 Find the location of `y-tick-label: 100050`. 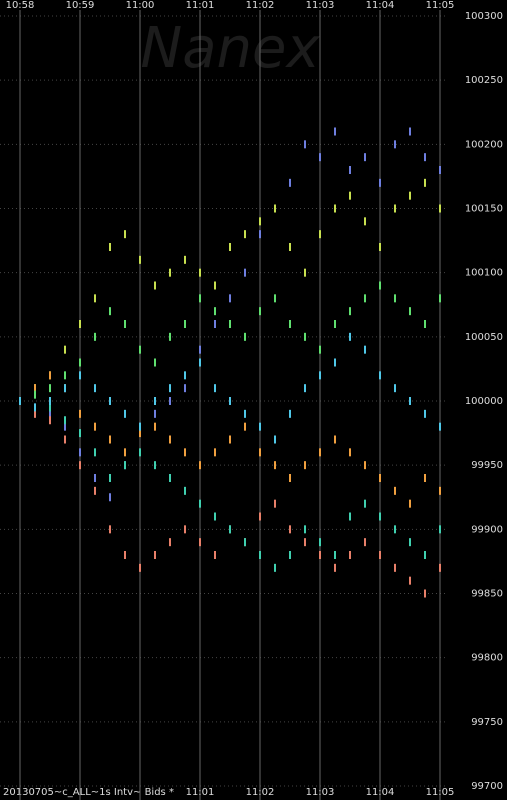

y-tick-label: 100050 is located at coordinates (484, 337).